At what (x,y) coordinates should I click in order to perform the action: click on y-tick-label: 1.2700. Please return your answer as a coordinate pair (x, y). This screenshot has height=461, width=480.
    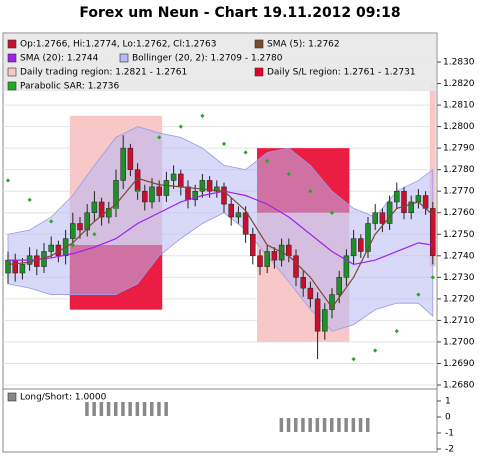
    Looking at the image, I should click on (459, 342).